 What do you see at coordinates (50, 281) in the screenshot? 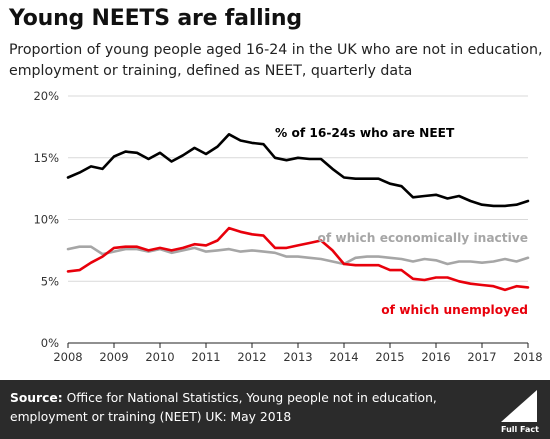
I see `y-tick-label: 5%` at bounding box center [50, 281].